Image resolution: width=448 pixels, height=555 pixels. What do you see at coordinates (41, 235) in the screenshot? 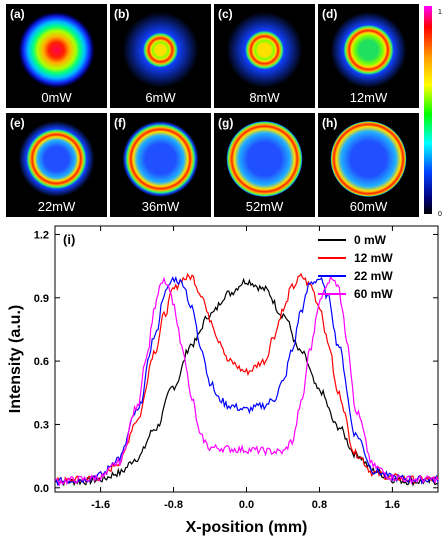
I see `y-tick-label: 1.2` at bounding box center [41, 235].